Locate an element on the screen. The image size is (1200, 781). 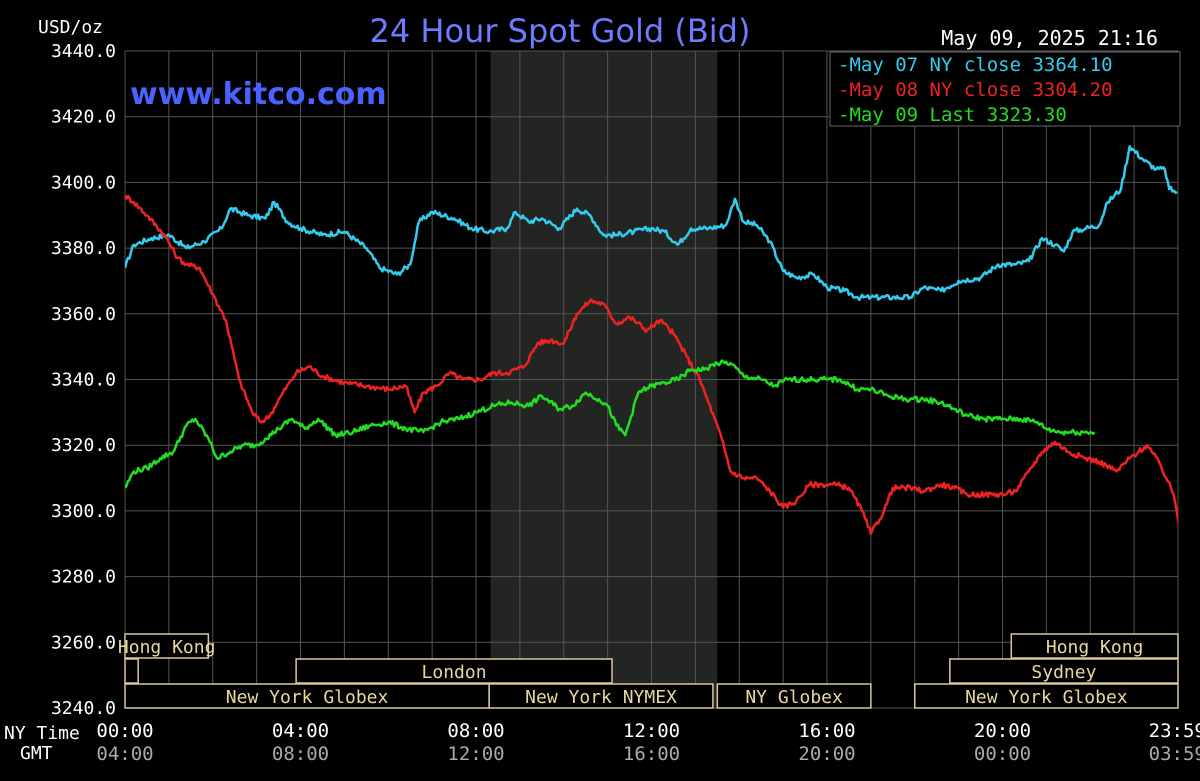
x-tick-label-gmt: 04:00 is located at coordinates (124, 754).